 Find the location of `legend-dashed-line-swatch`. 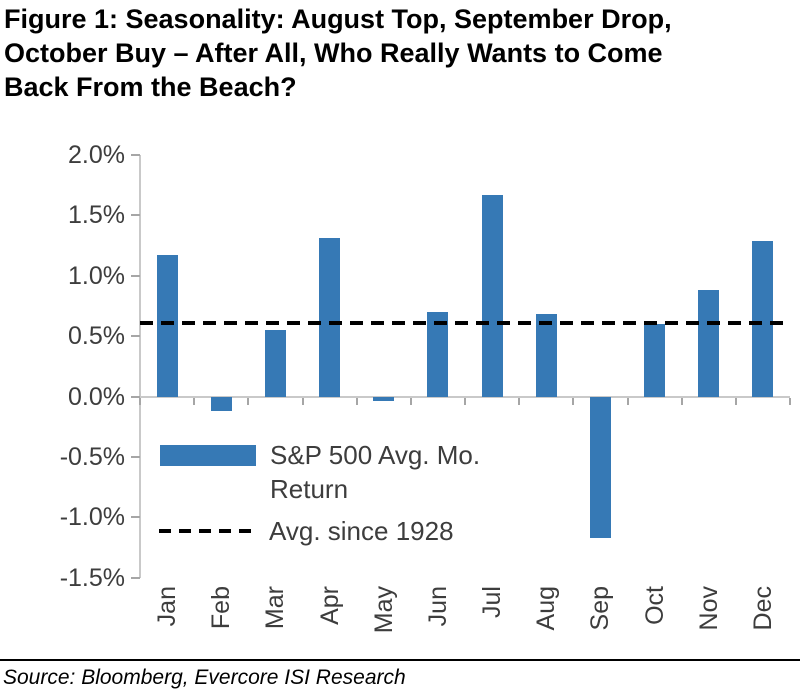

legend-dashed-line-swatch is located at coordinates (208, 531).